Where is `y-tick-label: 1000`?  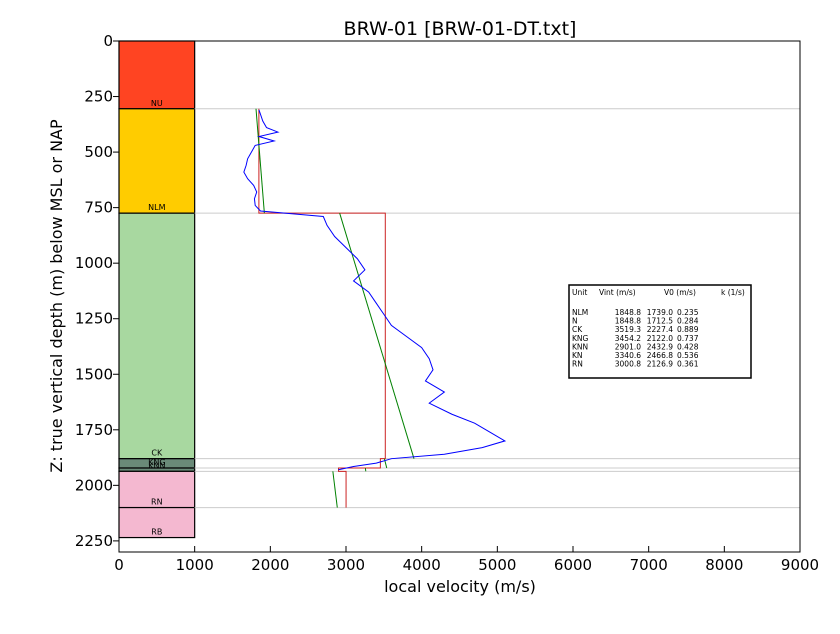 y-tick-label: 1000 is located at coordinates (94, 263).